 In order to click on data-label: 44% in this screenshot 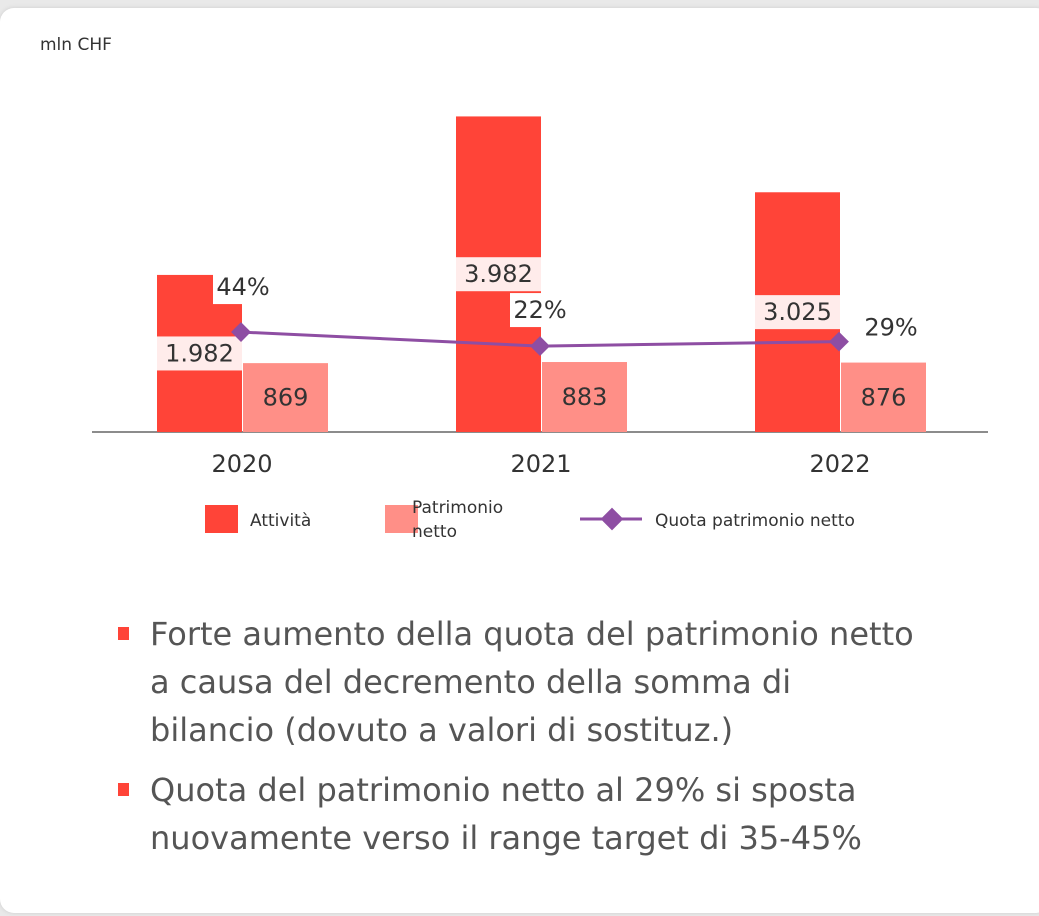, I will do `click(242, 287)`.